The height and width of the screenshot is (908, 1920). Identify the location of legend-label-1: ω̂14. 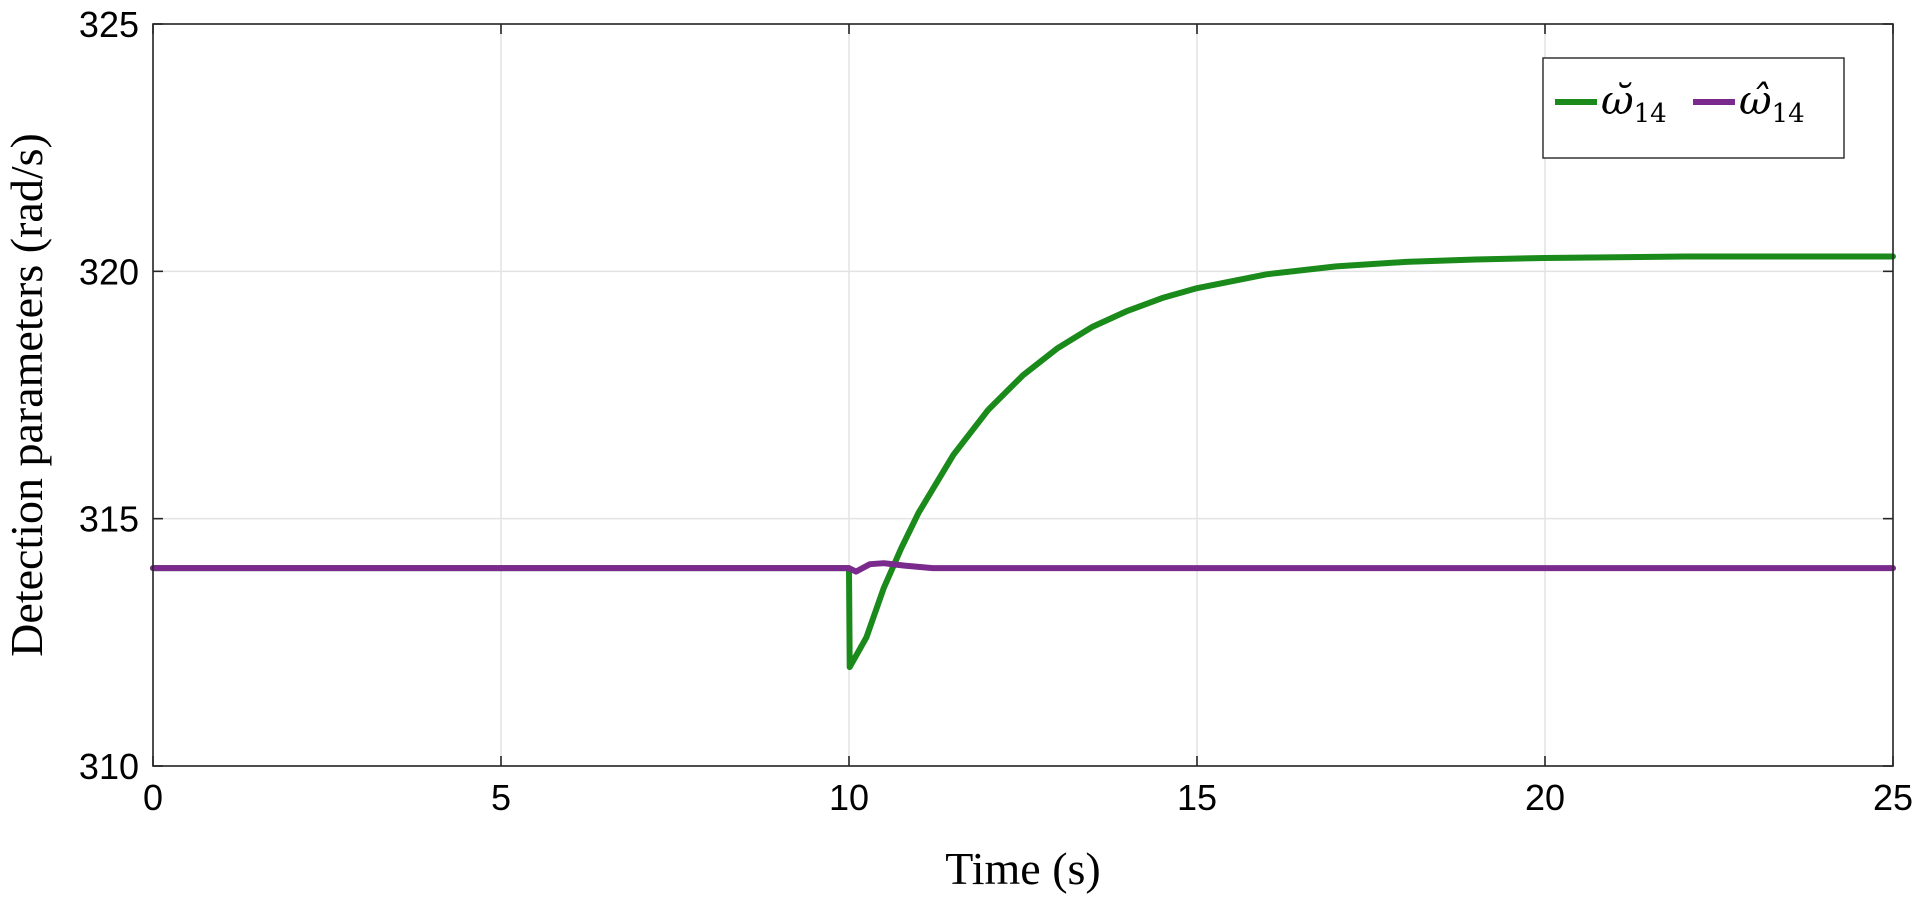
(1772, 103).